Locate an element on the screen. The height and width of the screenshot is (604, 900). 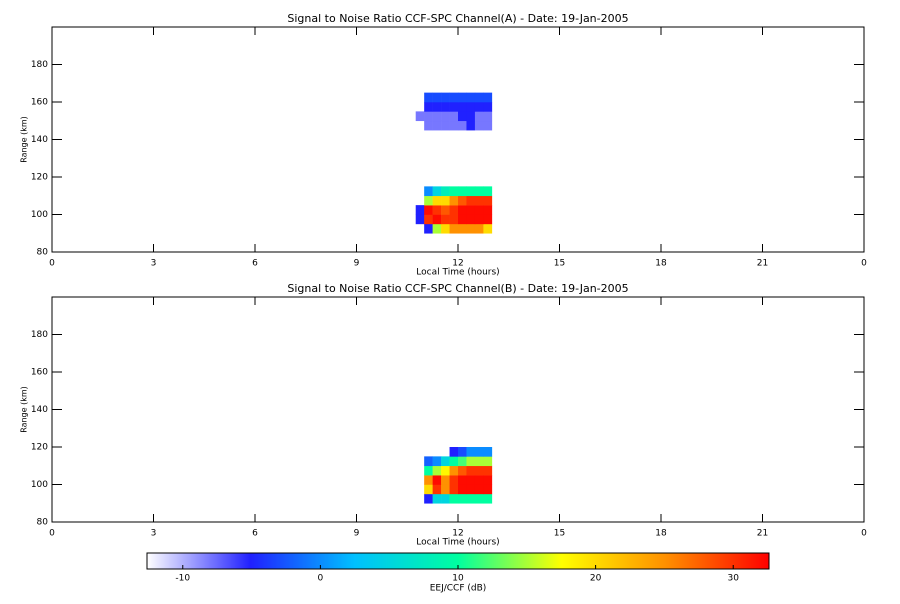
colorbar-tick-label: 30 is located at coordinates (733, 579).